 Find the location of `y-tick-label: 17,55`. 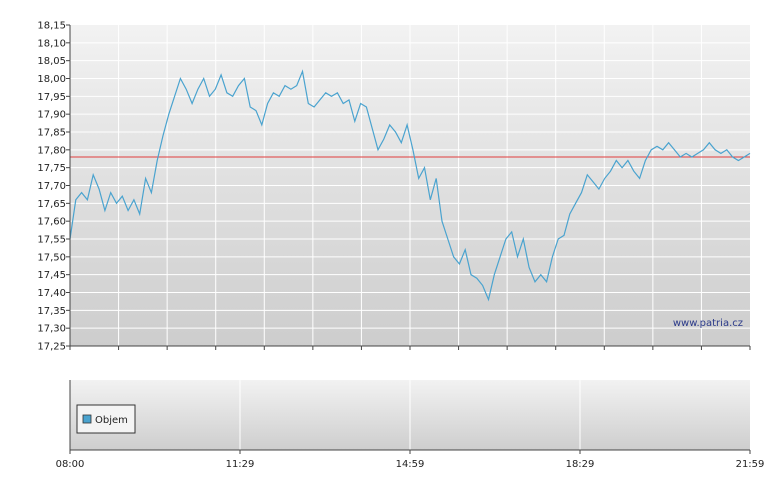

y-tick-label: 17,55 is located at coordinates (51, 240).